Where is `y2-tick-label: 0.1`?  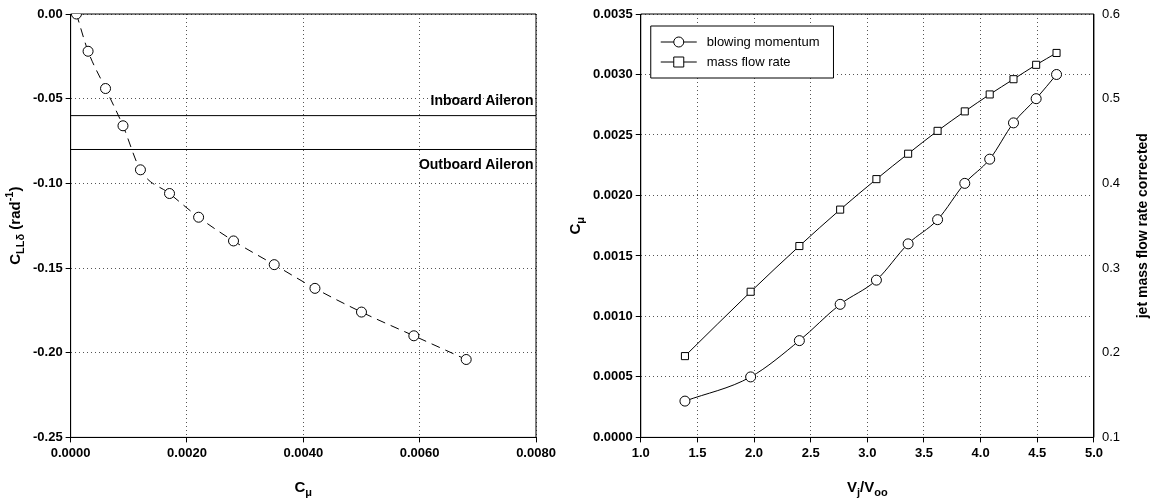
y2-tick-label: 0.1 is located at coordinates (1111, 436).